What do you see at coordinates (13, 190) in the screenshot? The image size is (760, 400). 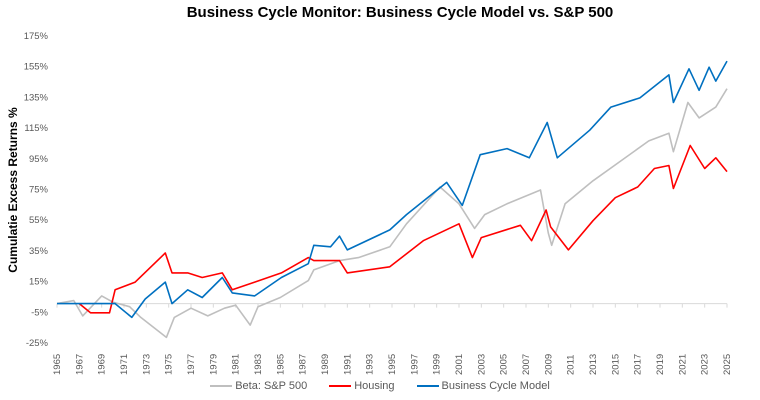 I see `y-axis-label: Cumulatie Excess Returns %` at bounding box center [13, 190].